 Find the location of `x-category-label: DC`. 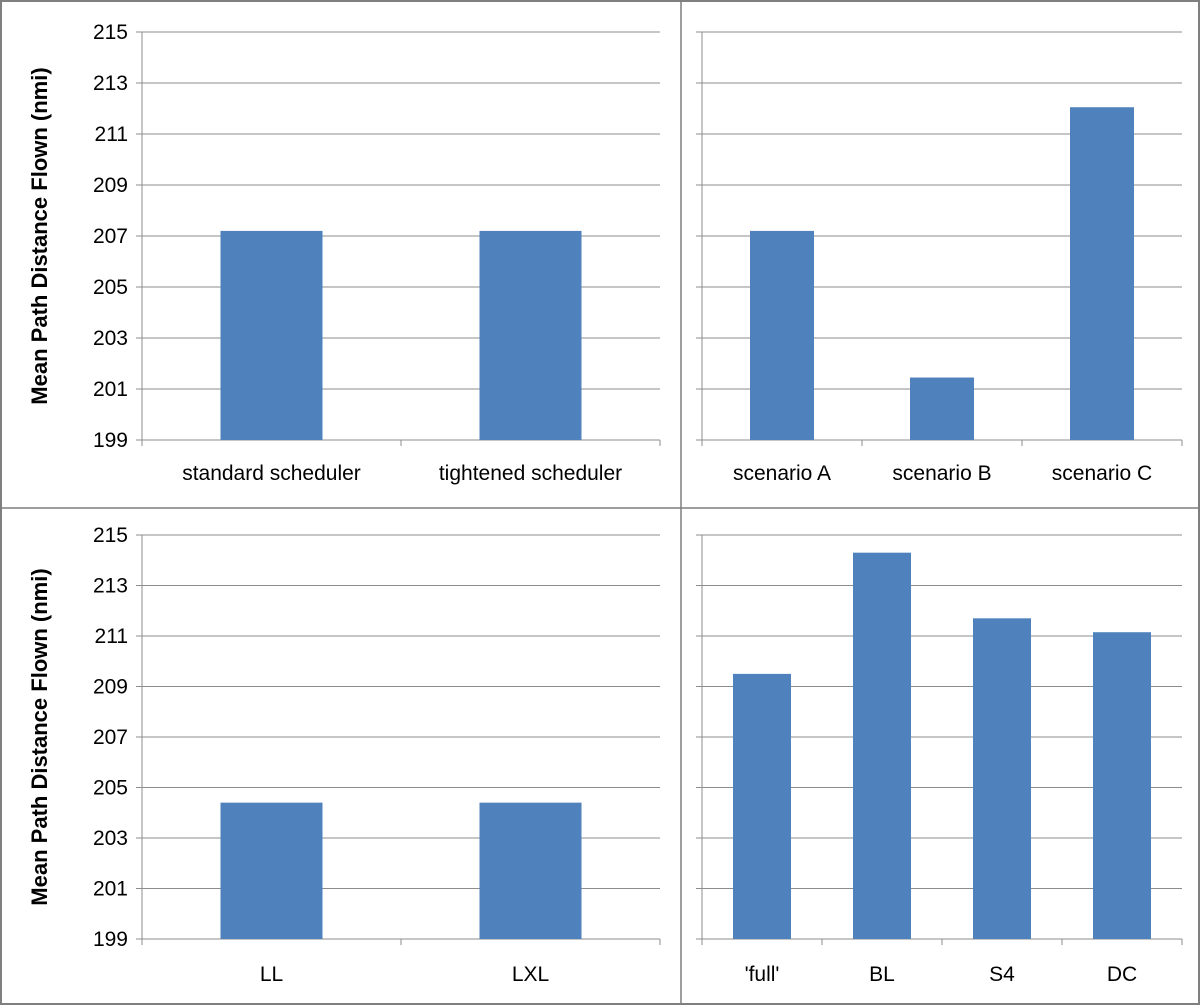

x-category-label: DC is located at coordinates (1122, 974).